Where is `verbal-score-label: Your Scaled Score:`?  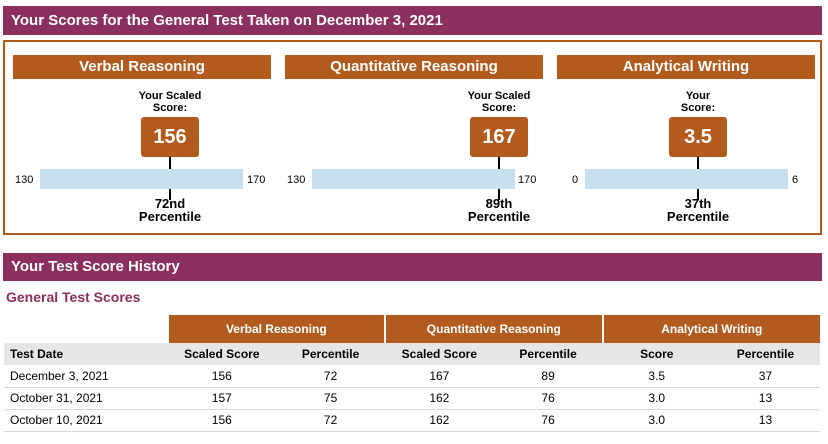
verbal-score-label: Your Scaled Score: is located at coordinates (170, 102).